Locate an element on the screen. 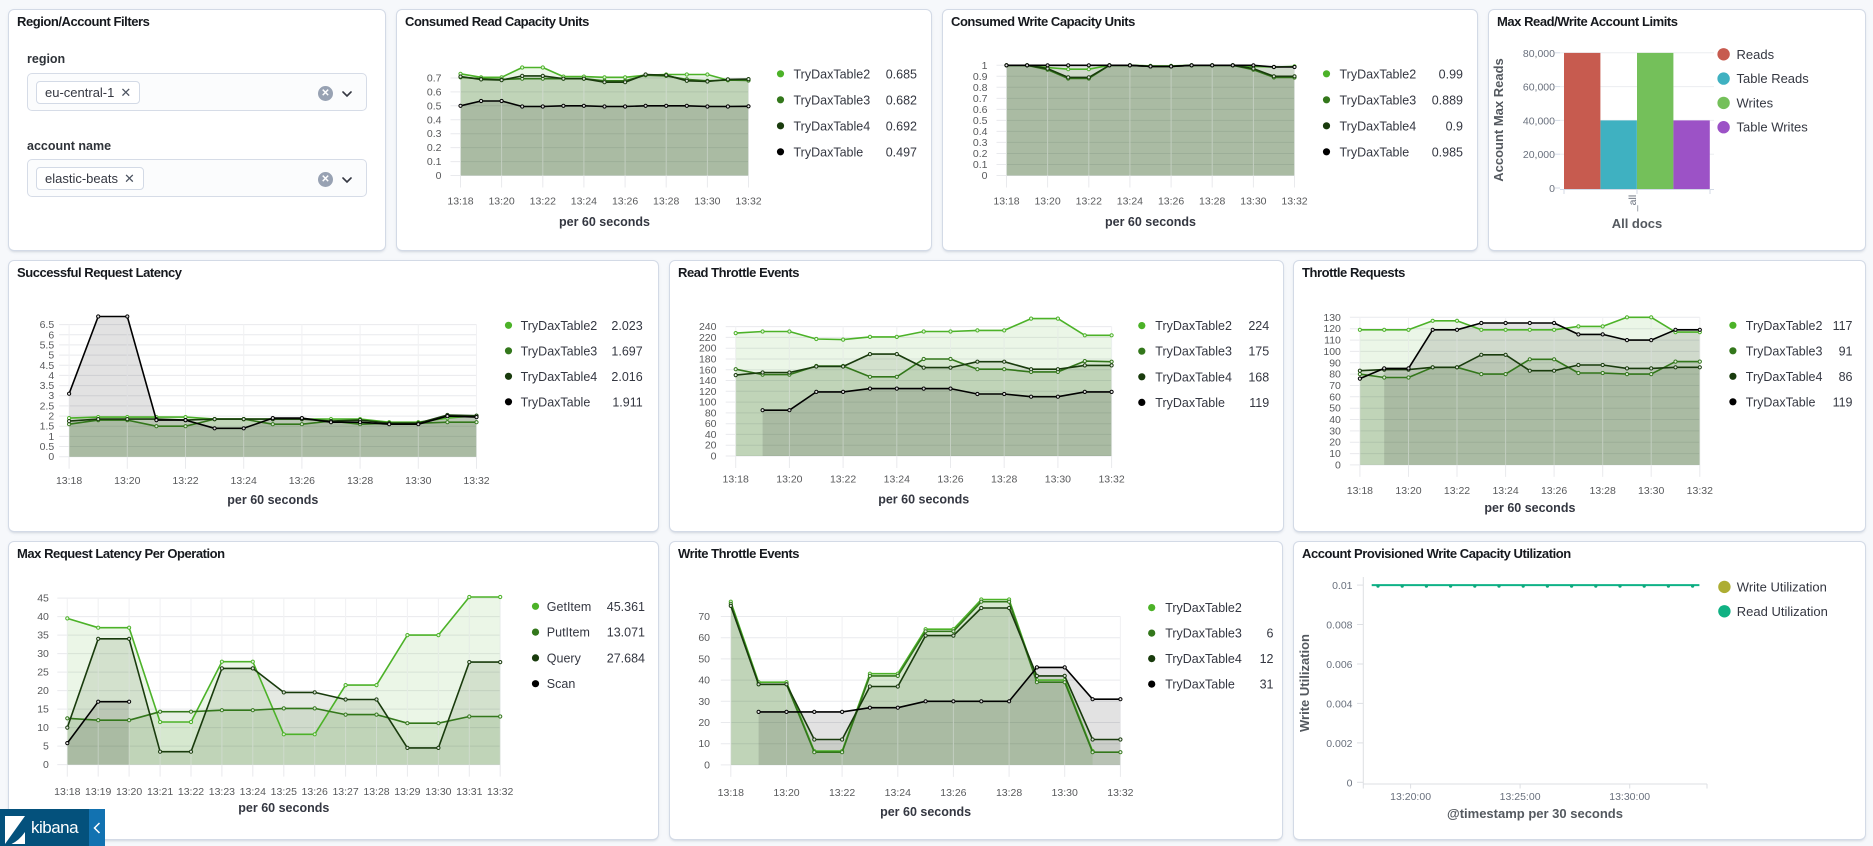 Image resolution: width=1873 pixels, height=846 pixels. svg-text: 1 is located at coordinates (51, 437).